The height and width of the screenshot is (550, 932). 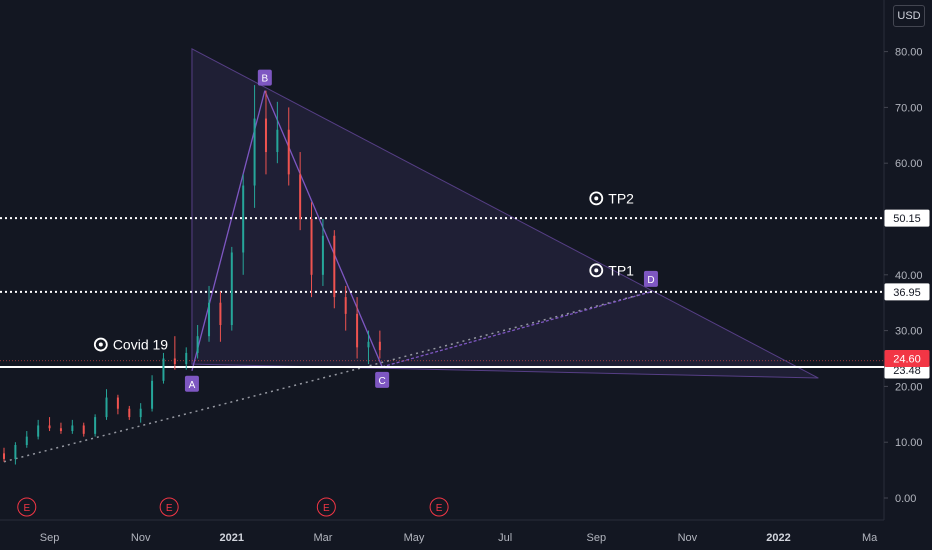 I want to click on price-tag-support-text: 23.48, so click(x=907, y=371).